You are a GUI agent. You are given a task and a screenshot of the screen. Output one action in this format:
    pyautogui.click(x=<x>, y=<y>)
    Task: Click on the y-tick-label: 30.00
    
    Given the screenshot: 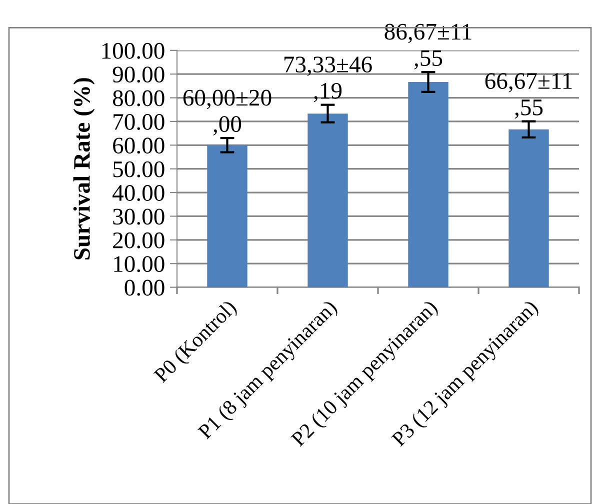 What is the action you would take?
    pyautogui.click(x=138, y=216)
    